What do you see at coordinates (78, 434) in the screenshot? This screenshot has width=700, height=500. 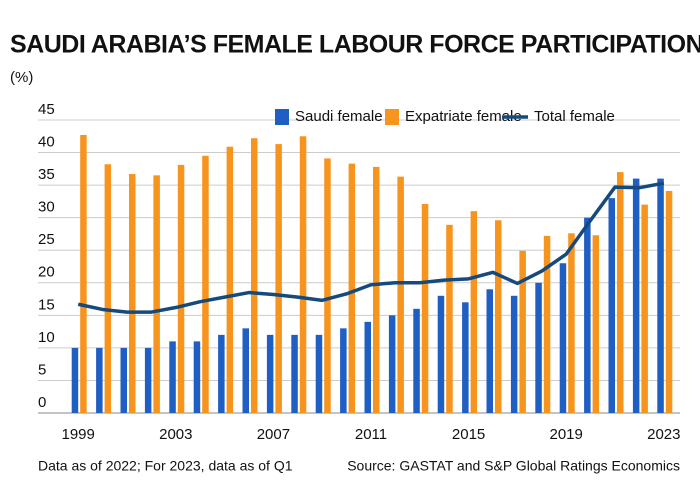 I see `x-tick-label: 1999` at bounding box center [78, 434].